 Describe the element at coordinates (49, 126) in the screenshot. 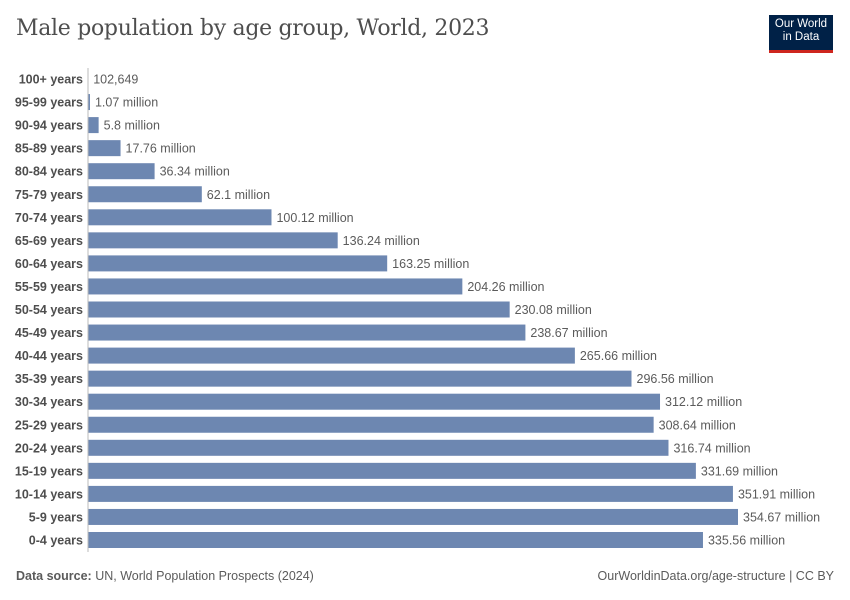

I see `category-label: 90-94 years` at that location.